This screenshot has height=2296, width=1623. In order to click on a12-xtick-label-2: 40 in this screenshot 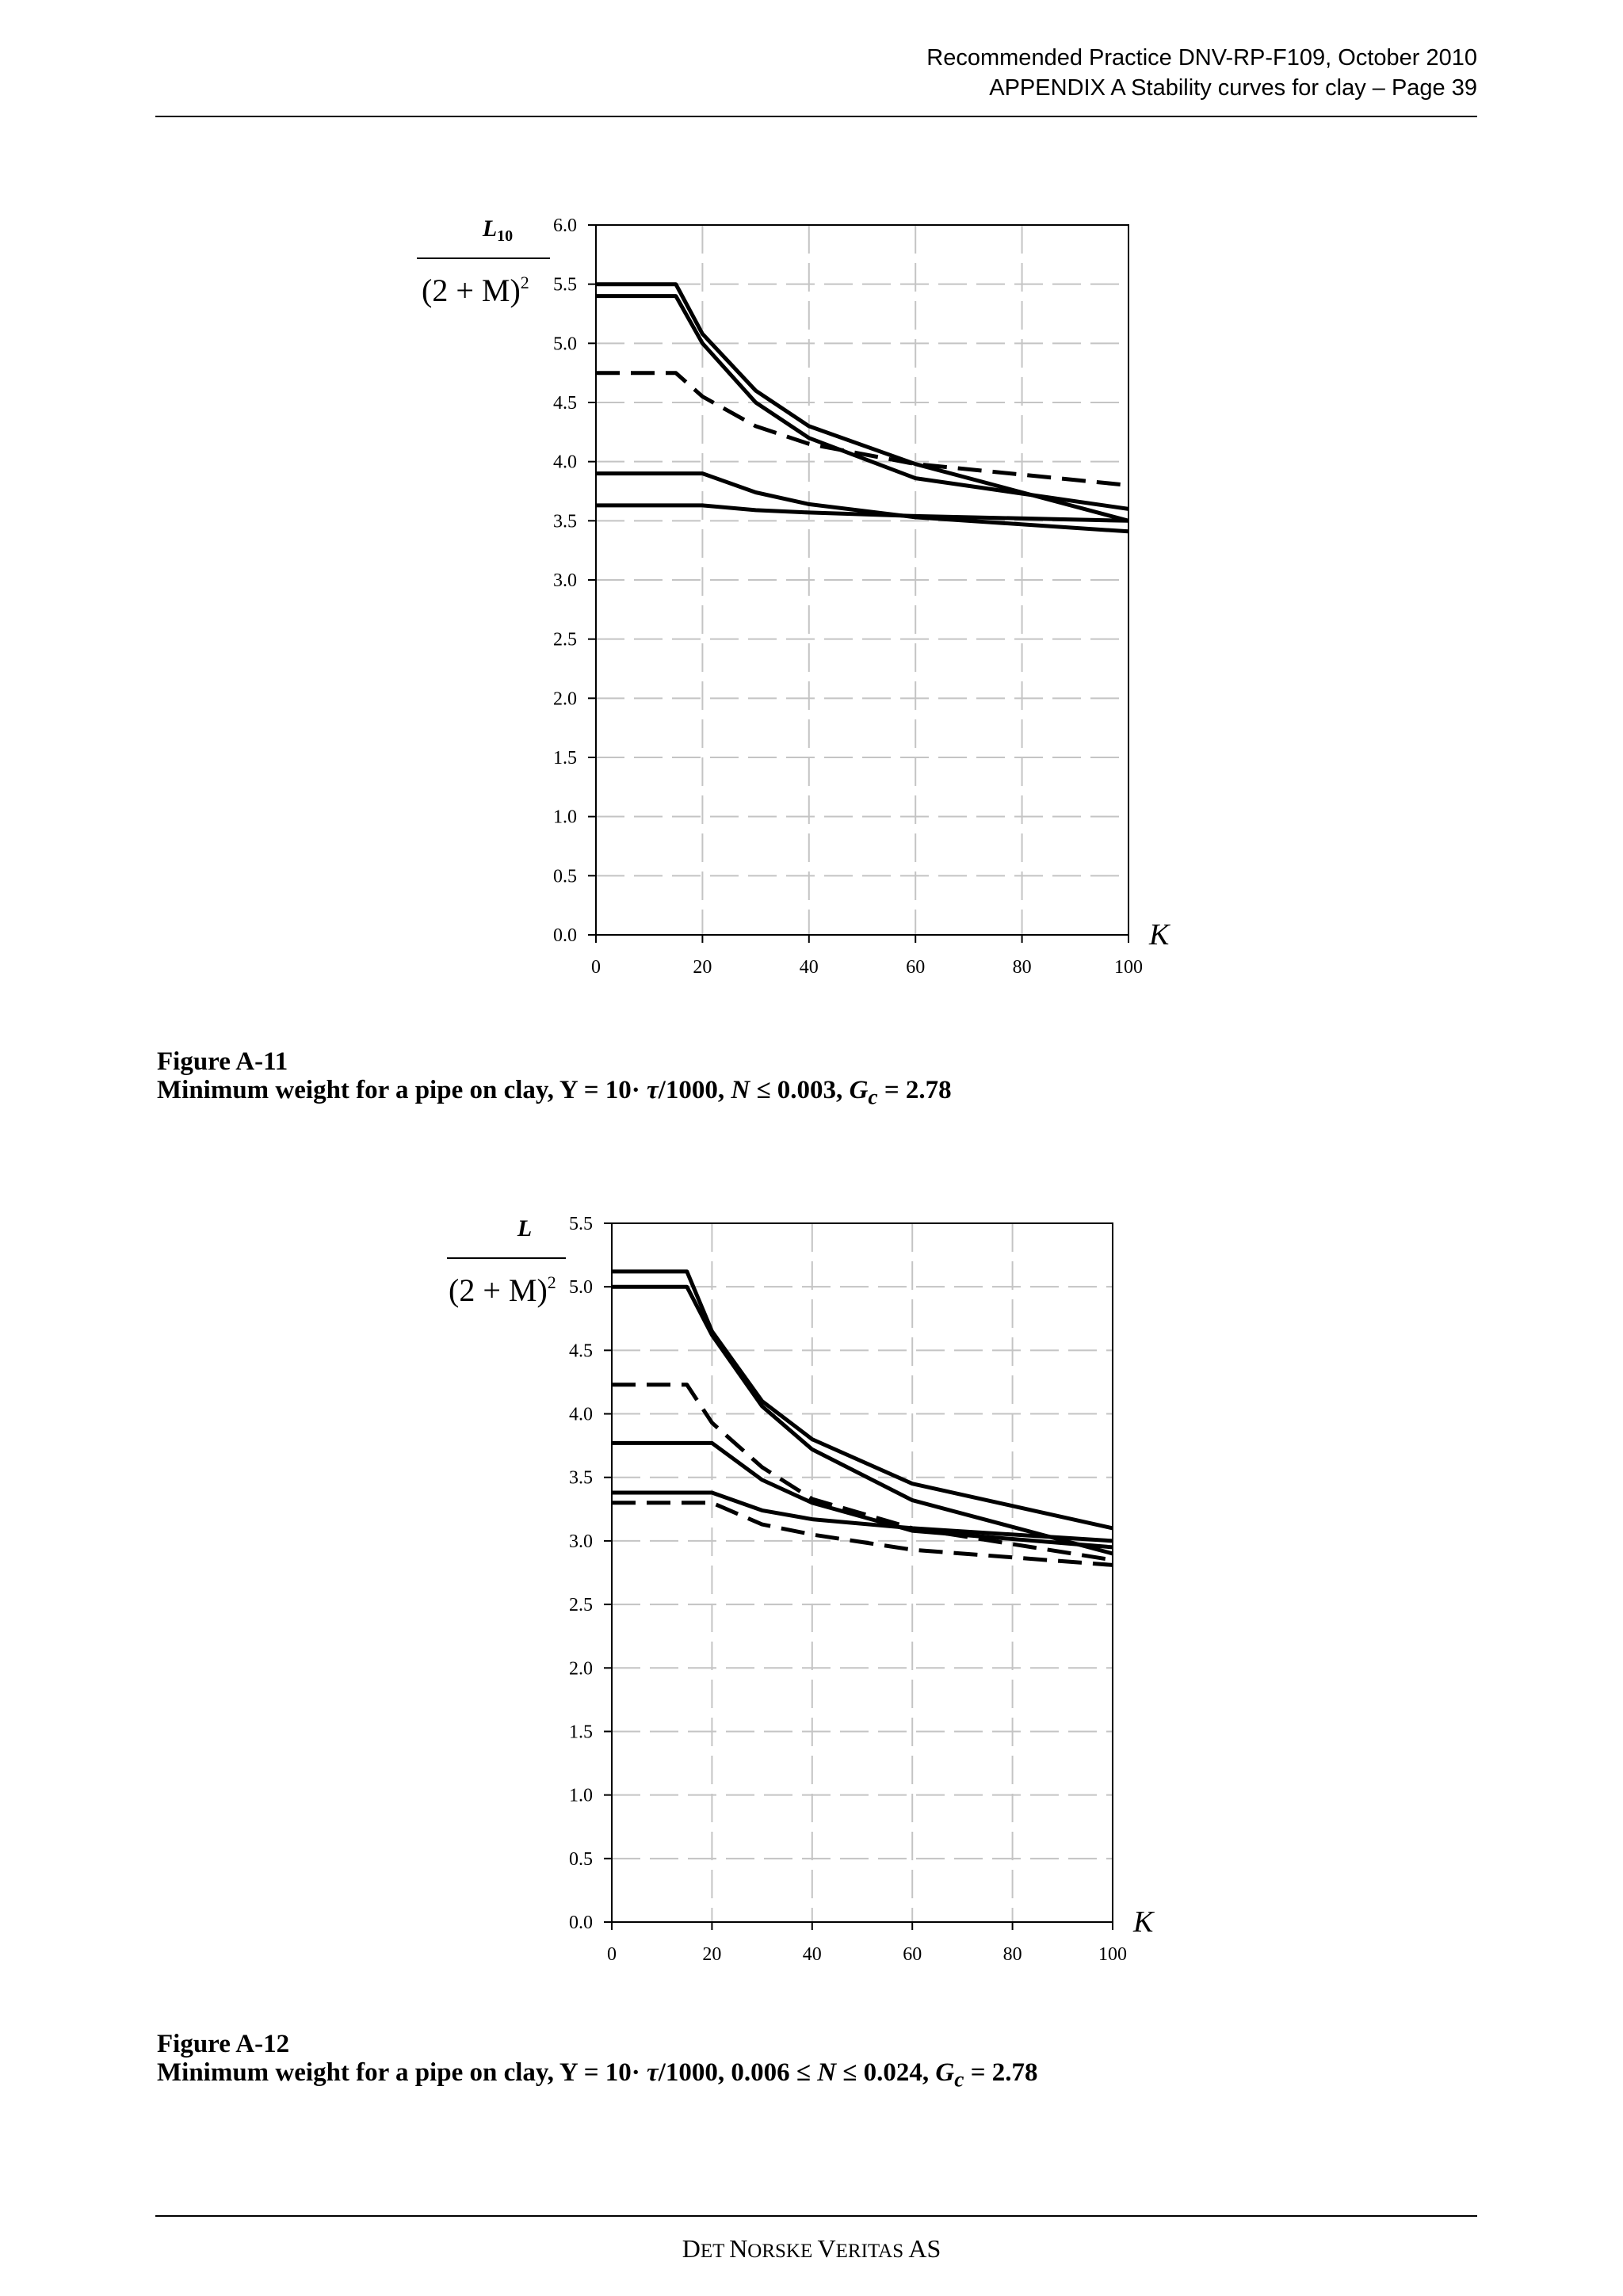, I will do `click(813, 1954)`.